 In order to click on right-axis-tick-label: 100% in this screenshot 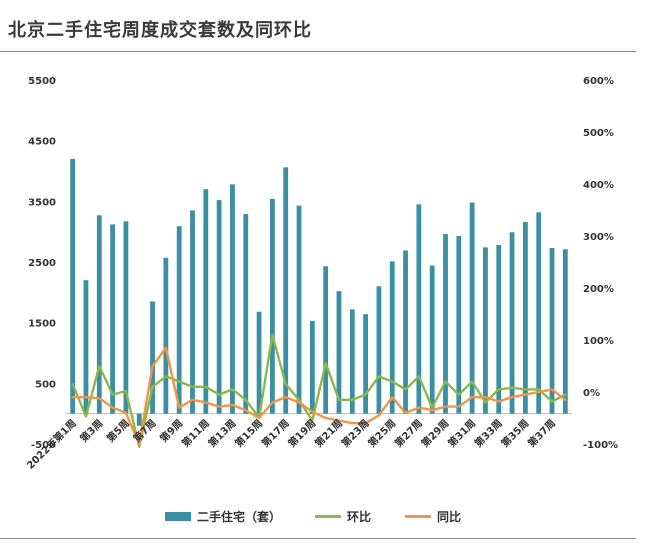, I will do `click(598, 341)`.